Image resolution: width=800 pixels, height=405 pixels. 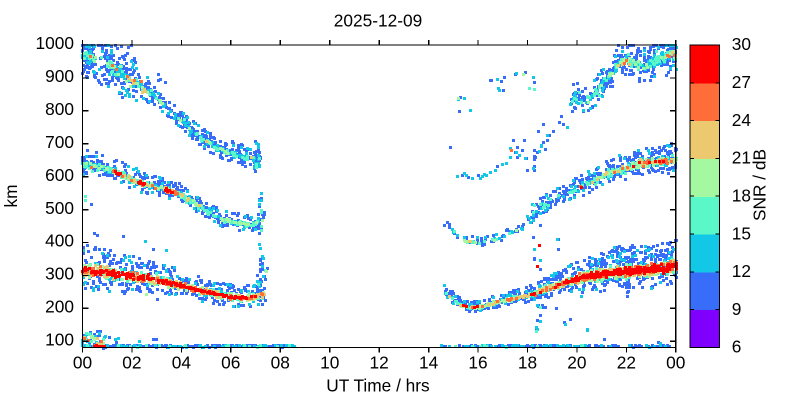 I want to click on svg-text: 30, so click(x=741, y=44).